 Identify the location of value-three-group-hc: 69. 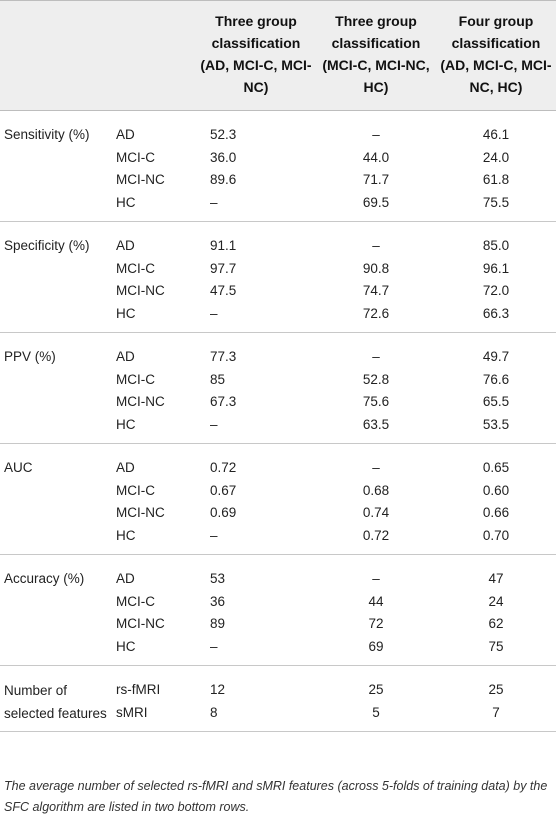
(376, 646).